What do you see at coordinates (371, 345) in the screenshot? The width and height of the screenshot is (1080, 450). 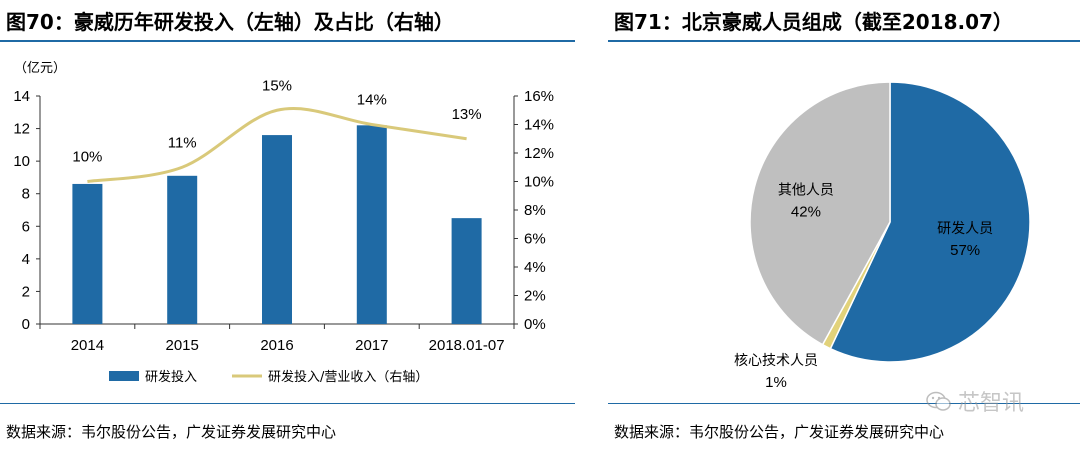 I see `x-tick-label: 2017` at bounding box center [371, 345].